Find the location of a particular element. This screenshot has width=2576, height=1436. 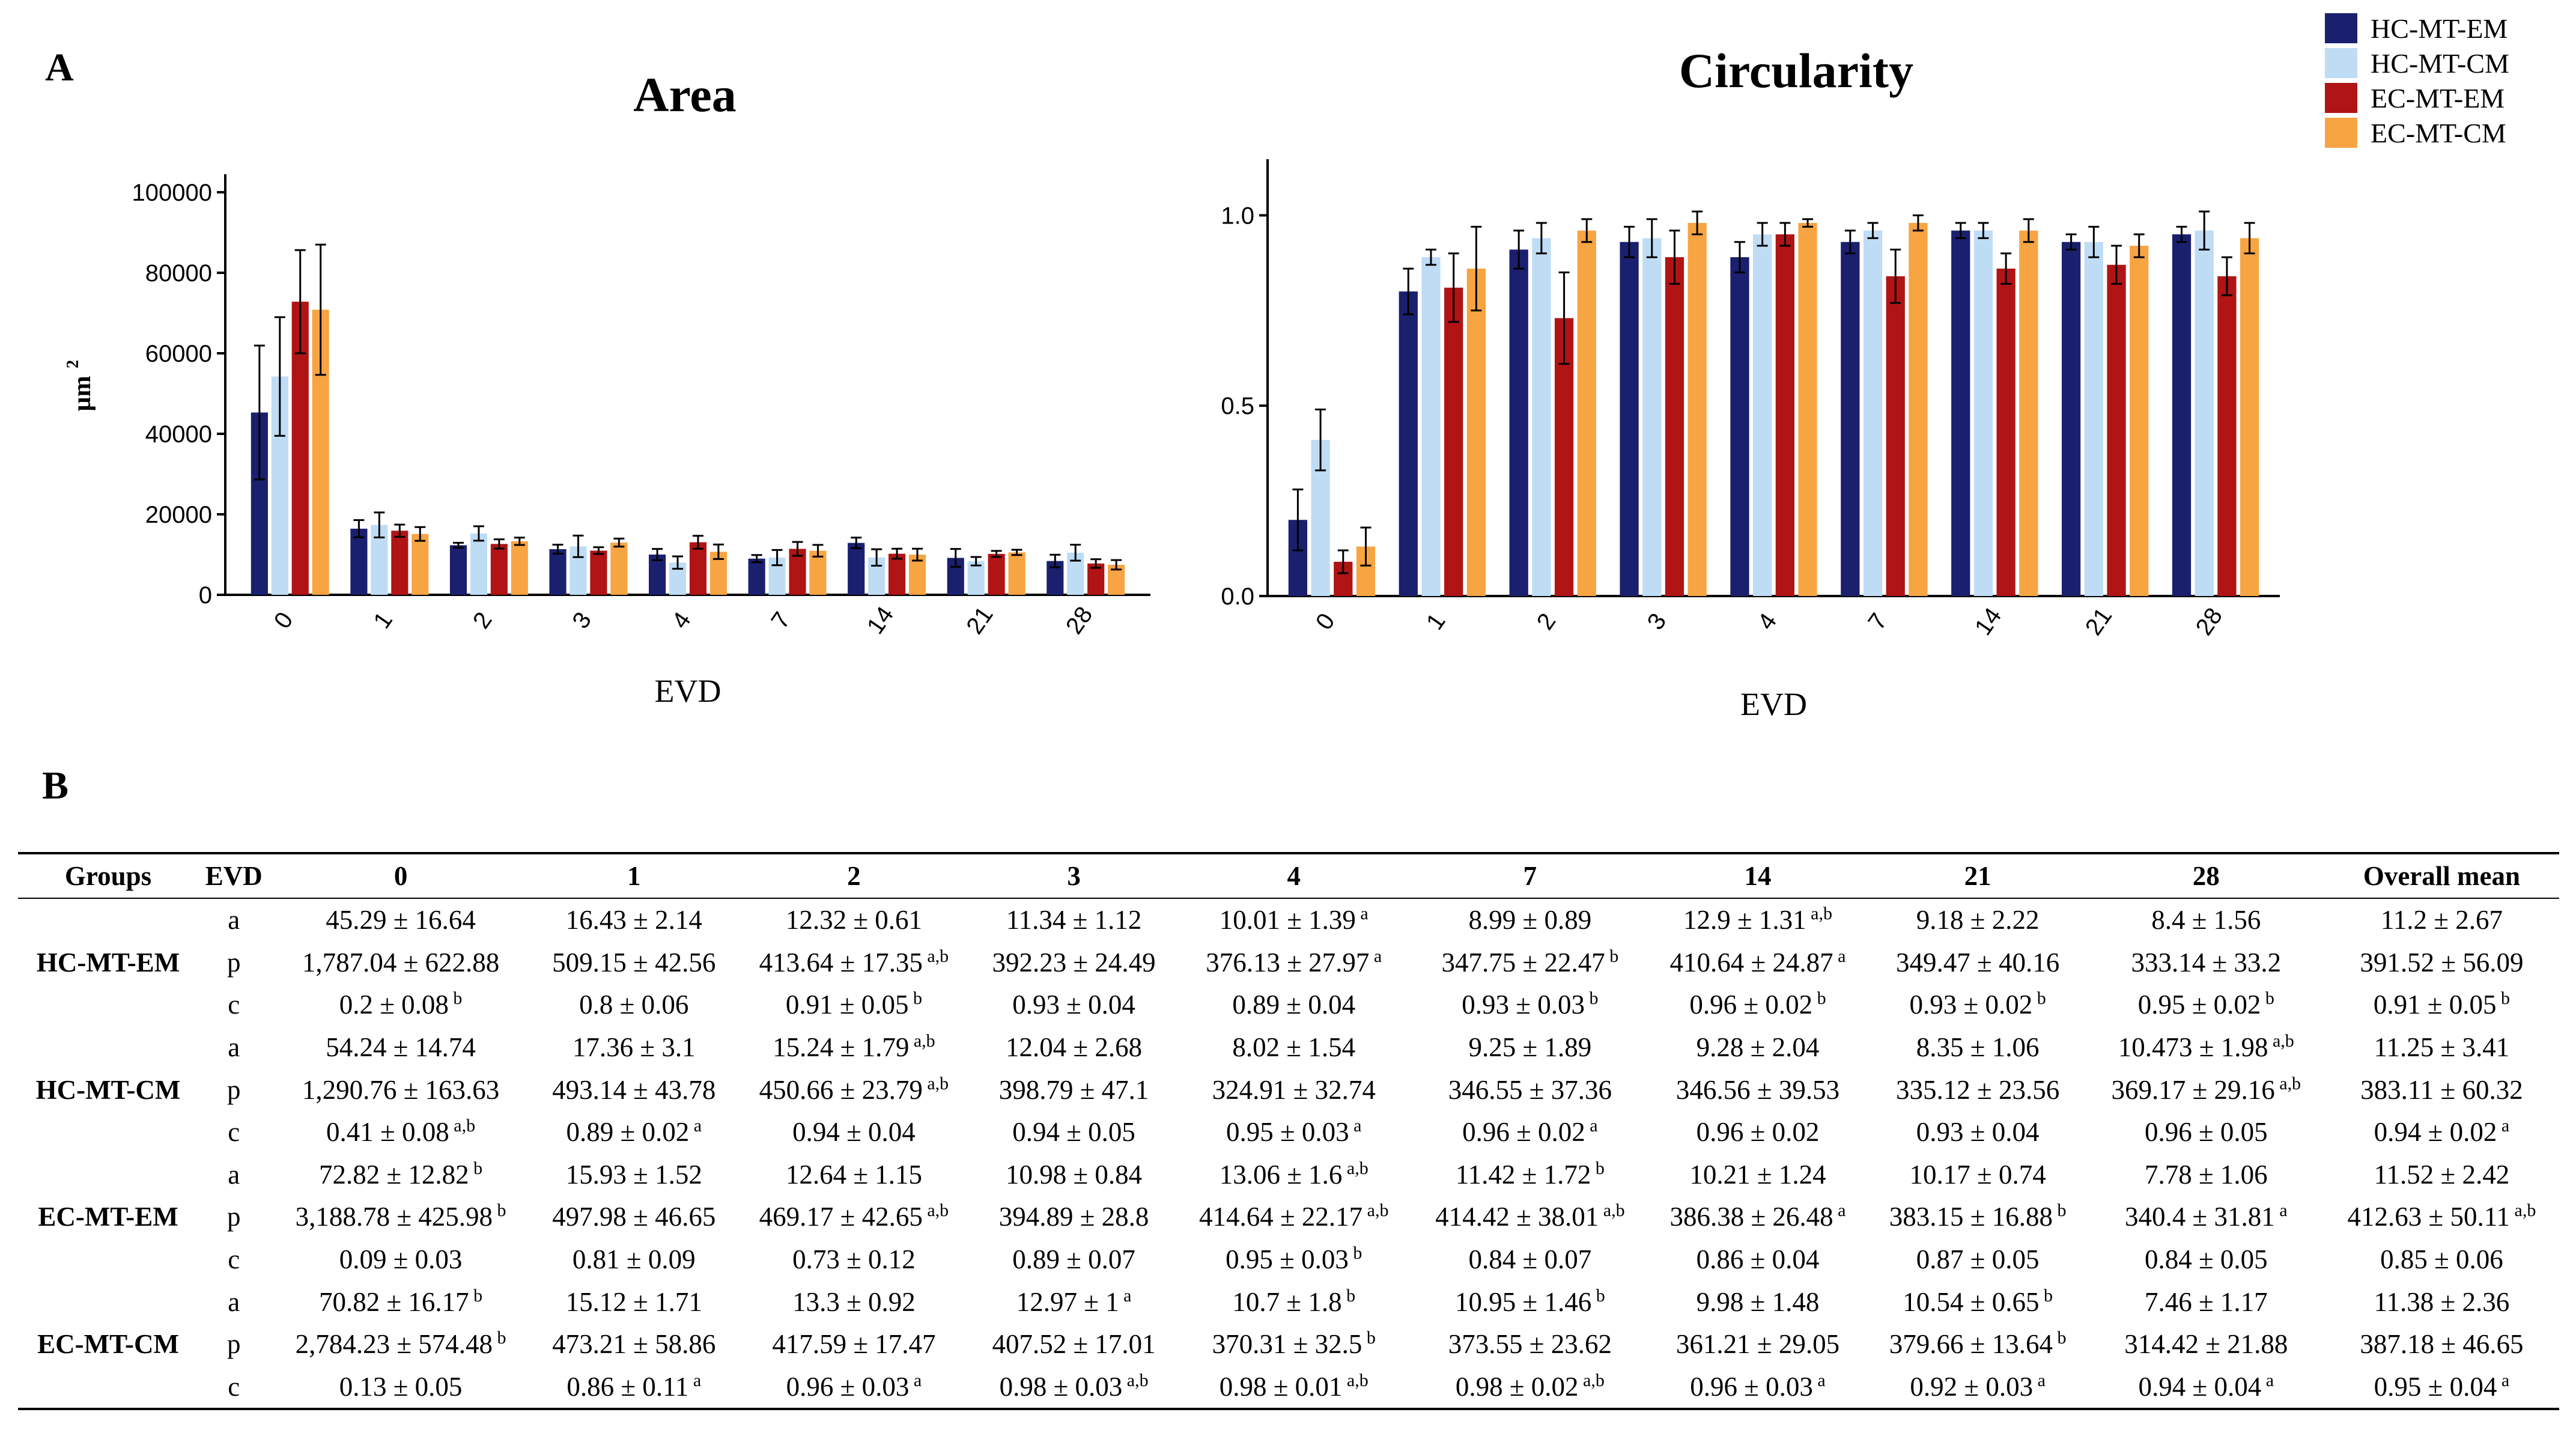

legend-item: HC-MT-CM is located at coordinates (2417, 63).